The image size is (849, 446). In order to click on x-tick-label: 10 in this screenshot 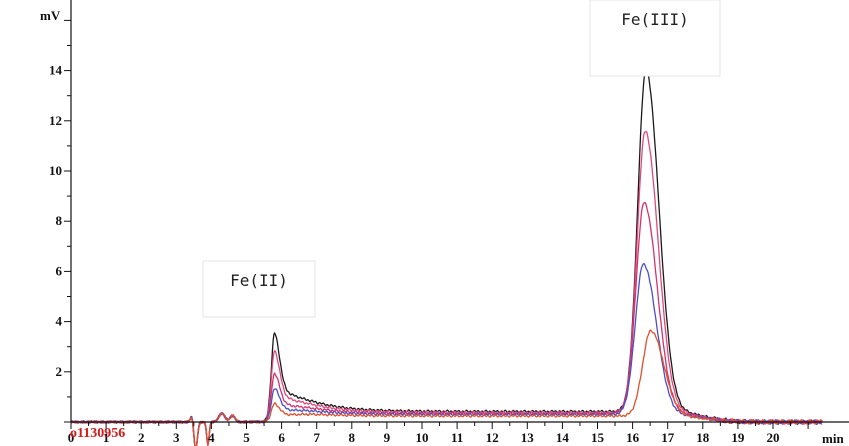, I will do `click(422, 437)`.